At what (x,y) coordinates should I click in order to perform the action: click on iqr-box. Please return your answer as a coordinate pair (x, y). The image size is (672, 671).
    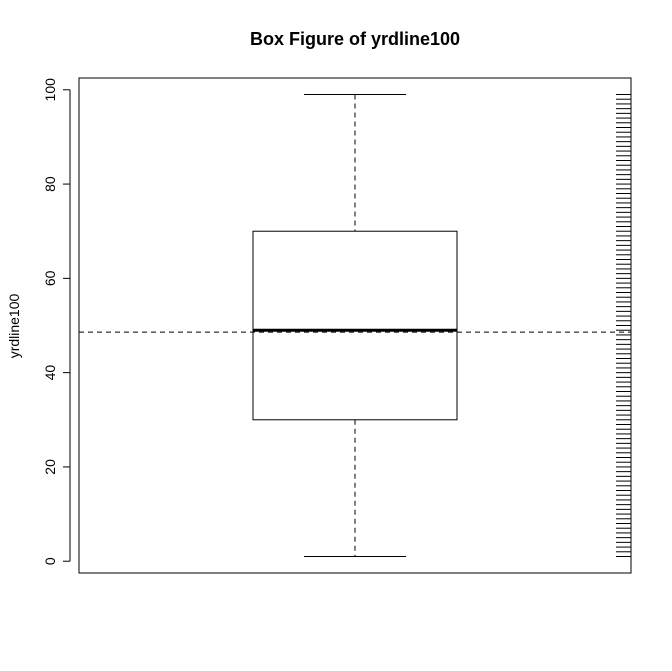
    Looking at the image, I should click on (355, 325).